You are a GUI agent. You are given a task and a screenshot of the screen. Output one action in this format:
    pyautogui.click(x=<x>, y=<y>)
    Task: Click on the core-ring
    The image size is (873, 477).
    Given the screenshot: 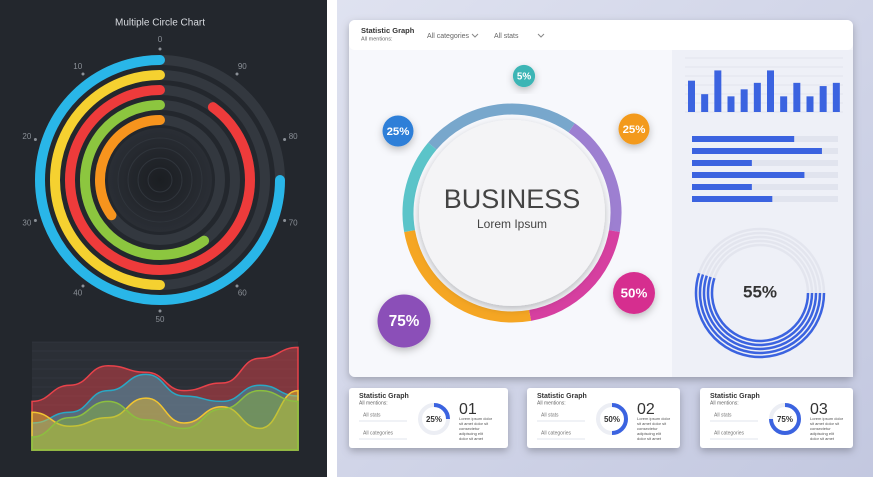 What is the action you would take?
    pyautogui.click(x=160, y=180)
    